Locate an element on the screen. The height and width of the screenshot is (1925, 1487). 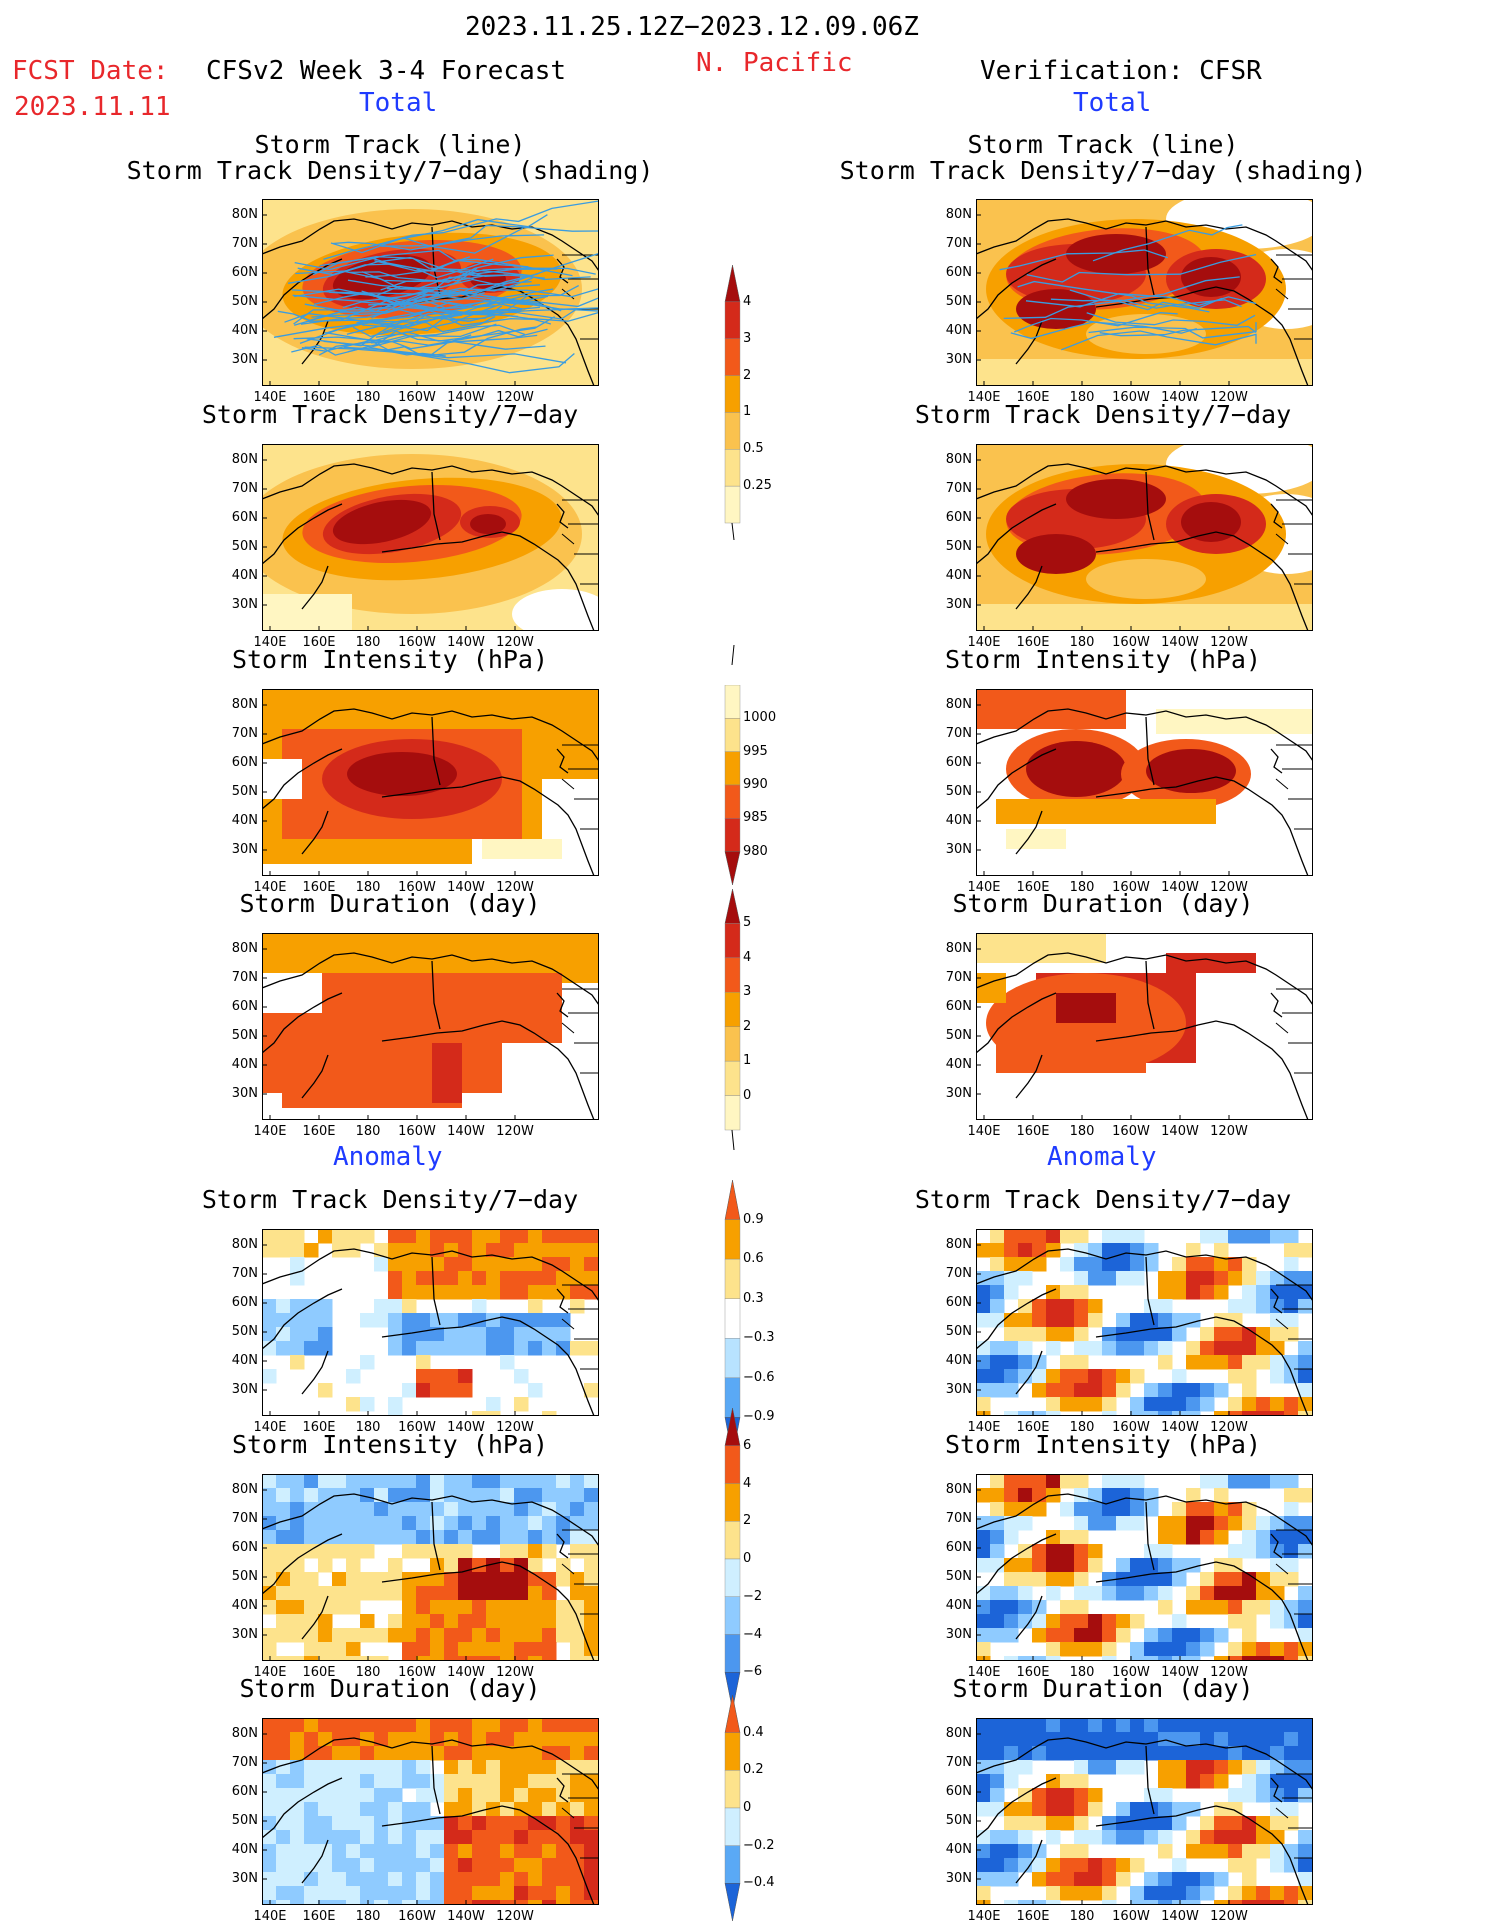
lat-label: 70N is located at coordinates (958, 1273).